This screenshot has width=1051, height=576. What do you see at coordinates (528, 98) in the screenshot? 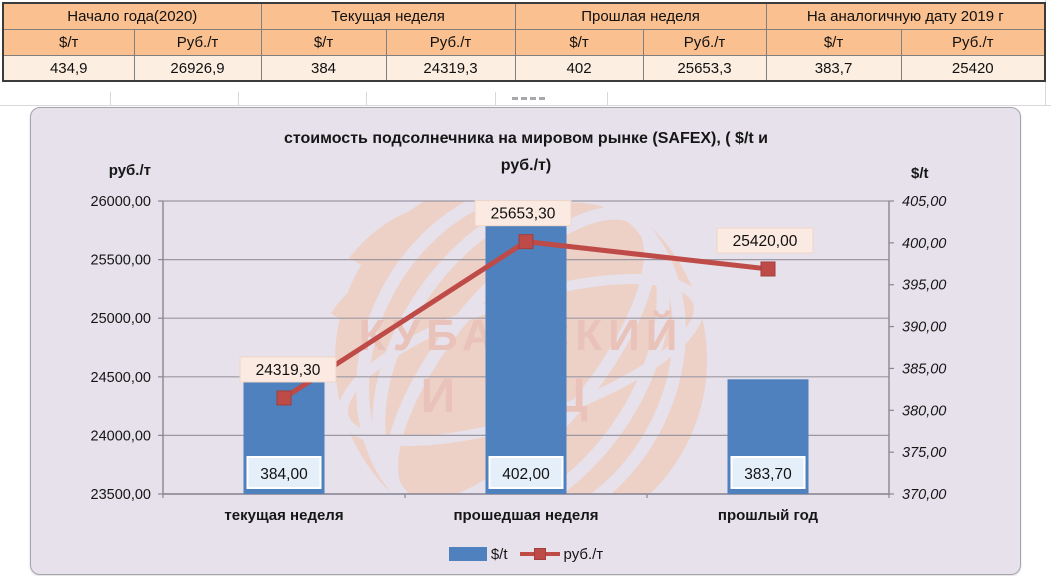
I see `page-break-dashes-artifact` at bounding box center [528, 98].